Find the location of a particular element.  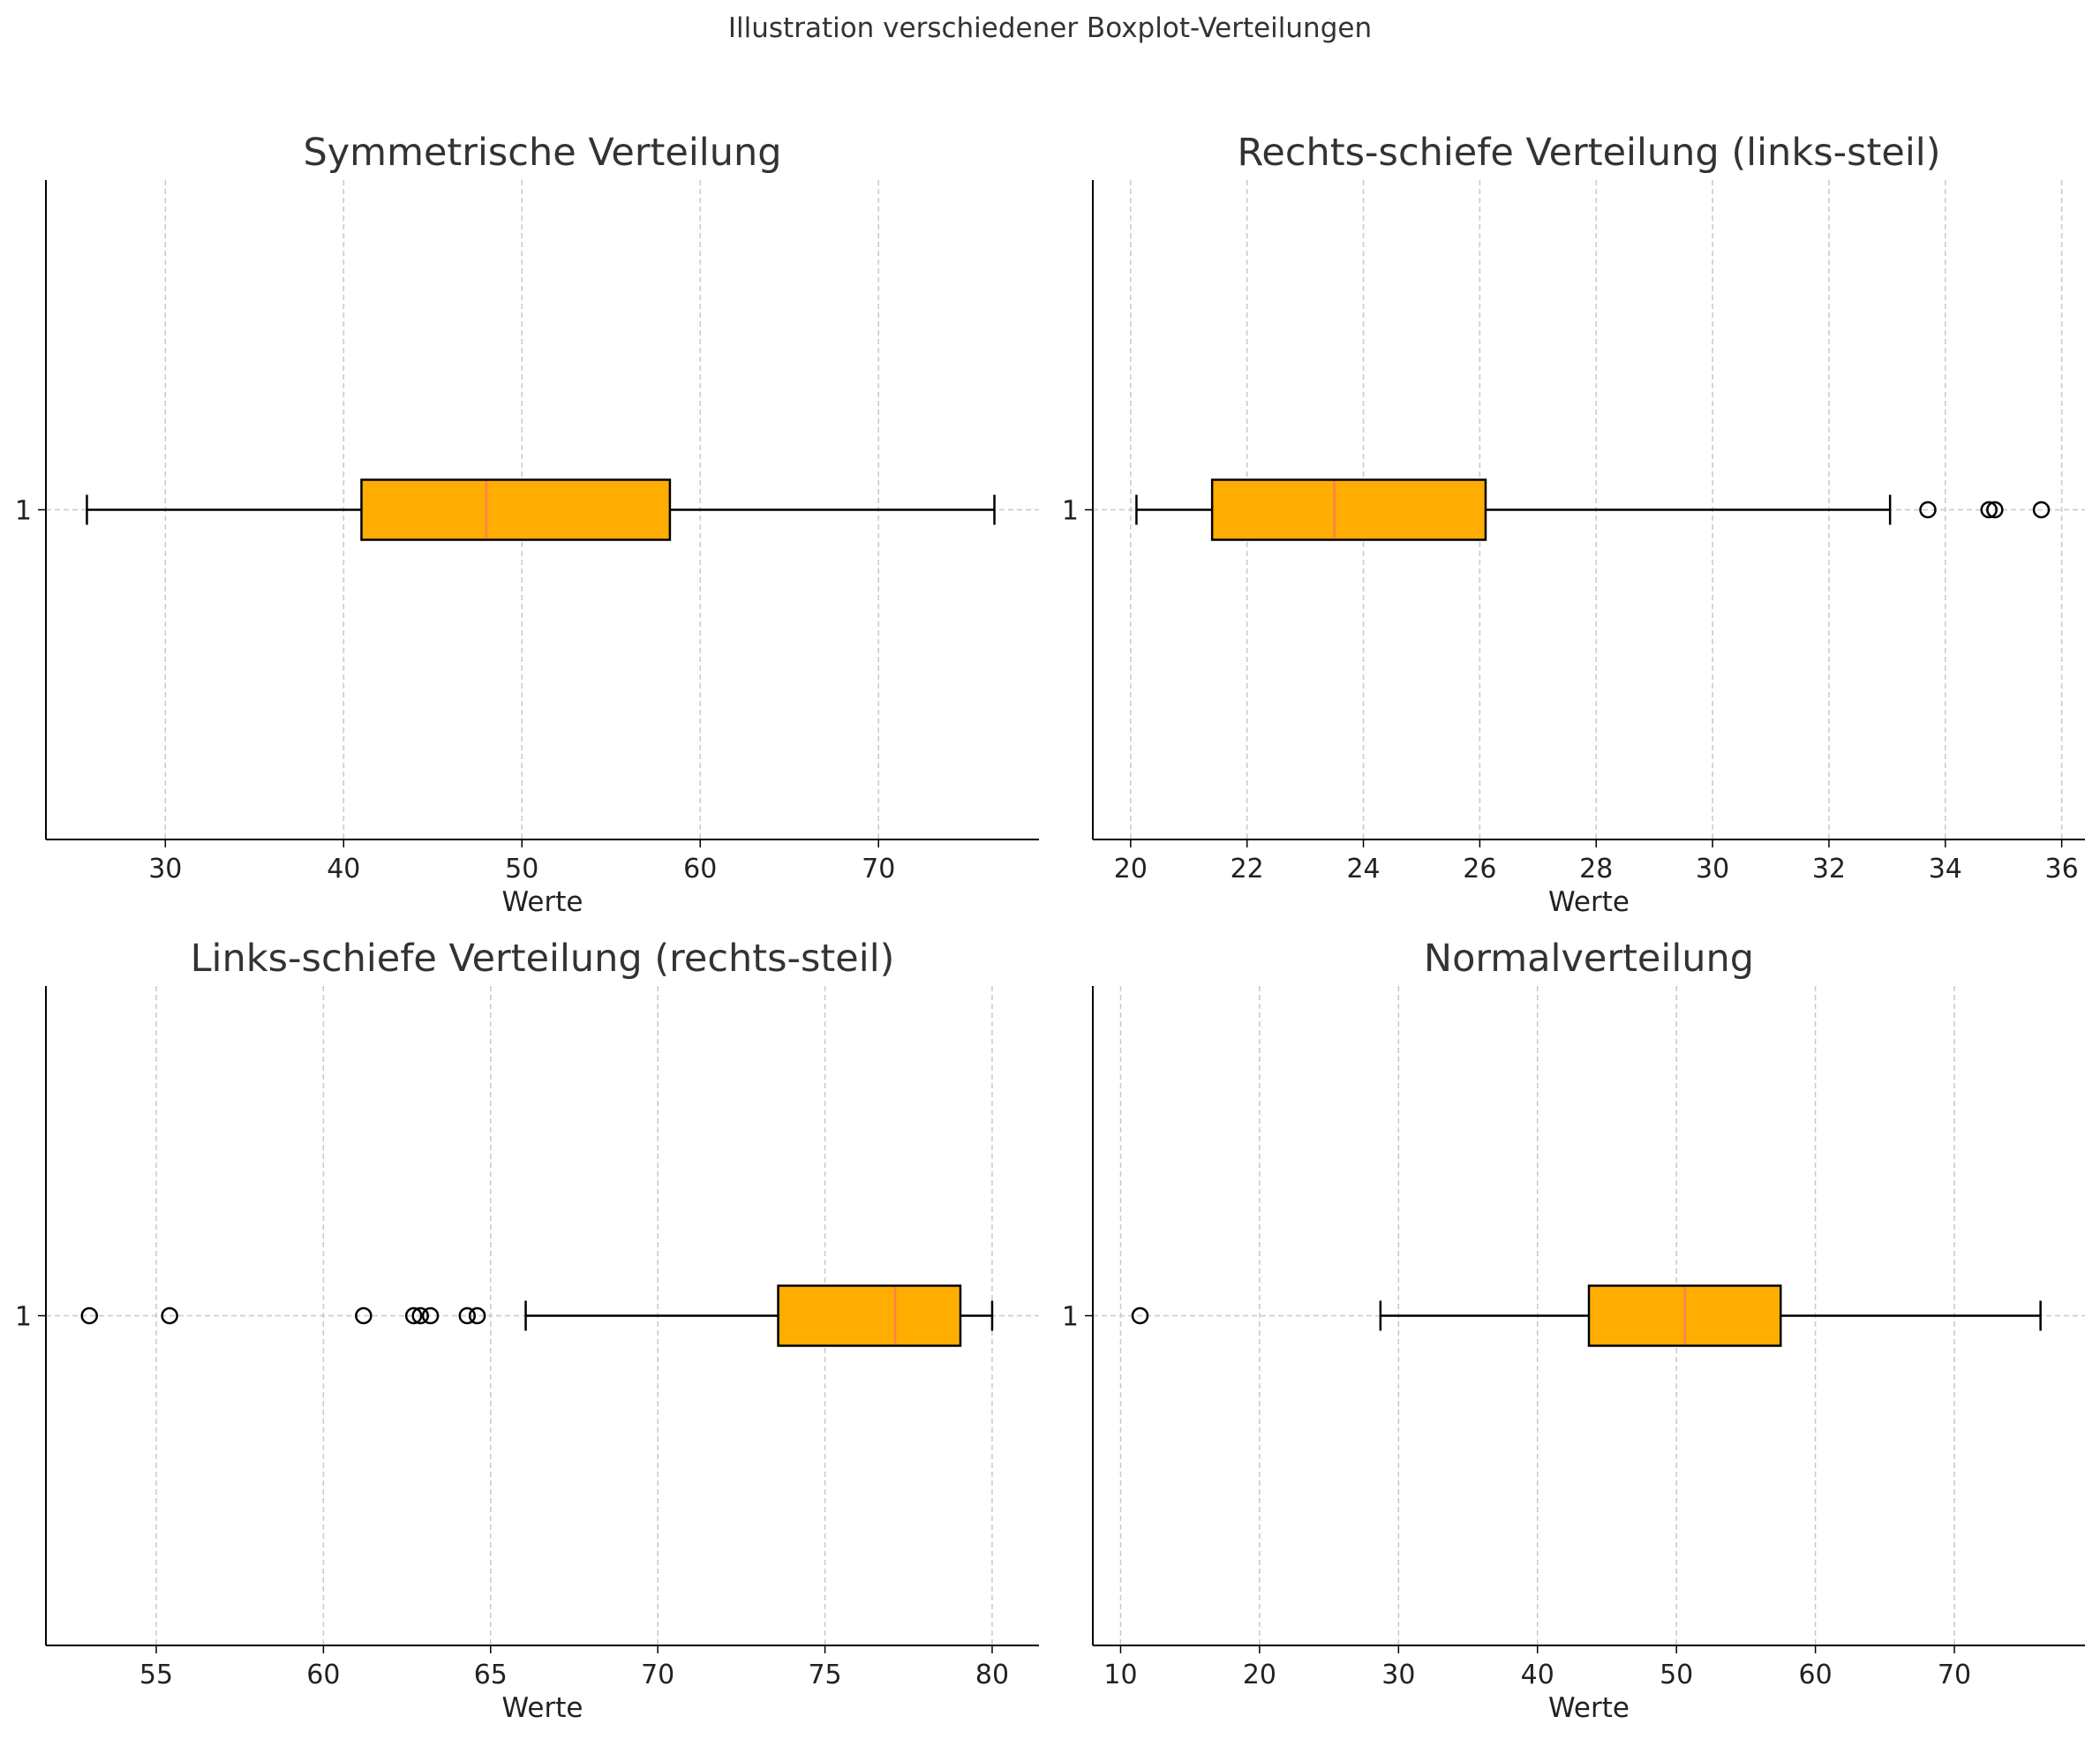

x-tick-label: 32 is located at coordinates (1829, 869).